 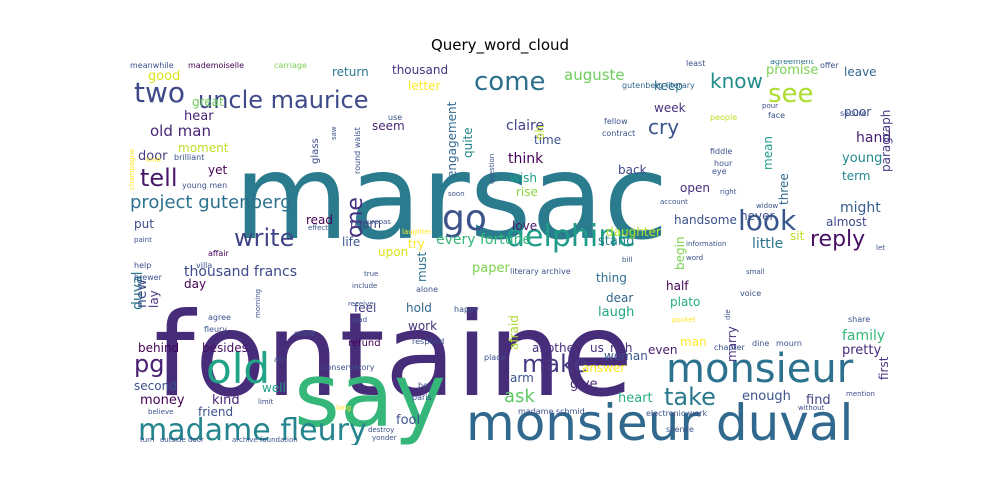 What do you see at coordinates (526, 159) in the screenshot?
I see `word-think: think` at bounding box center [526, 159].